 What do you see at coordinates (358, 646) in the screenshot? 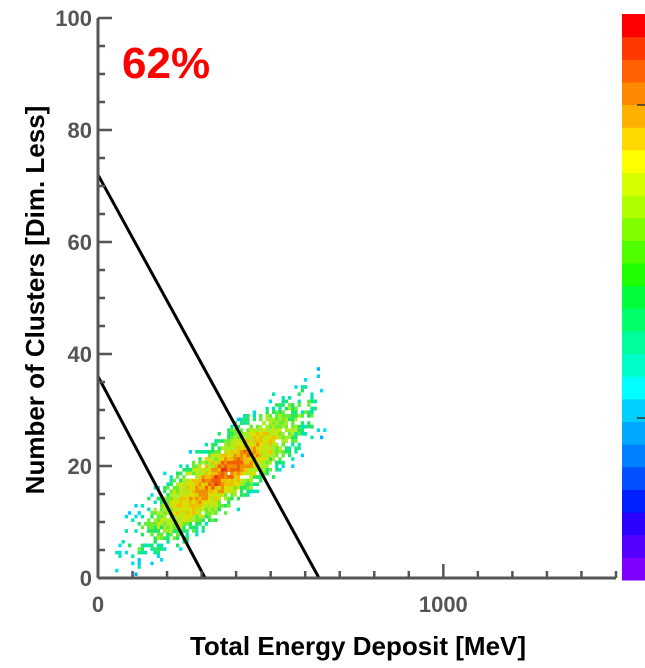
I see `x-axis-title: Total Energy Deposit [MeV]` at bounding box center [358, 646].